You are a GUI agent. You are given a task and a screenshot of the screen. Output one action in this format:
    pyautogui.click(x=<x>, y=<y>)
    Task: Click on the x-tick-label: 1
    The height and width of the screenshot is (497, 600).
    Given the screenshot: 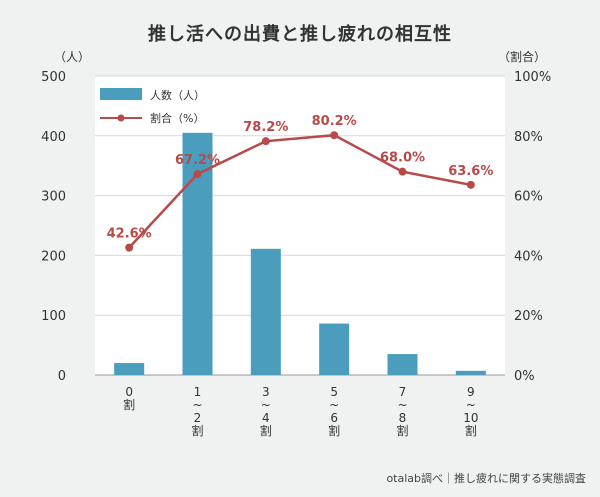 What is the action you would take?
    pyautogui.click(x=198, y=392)
    